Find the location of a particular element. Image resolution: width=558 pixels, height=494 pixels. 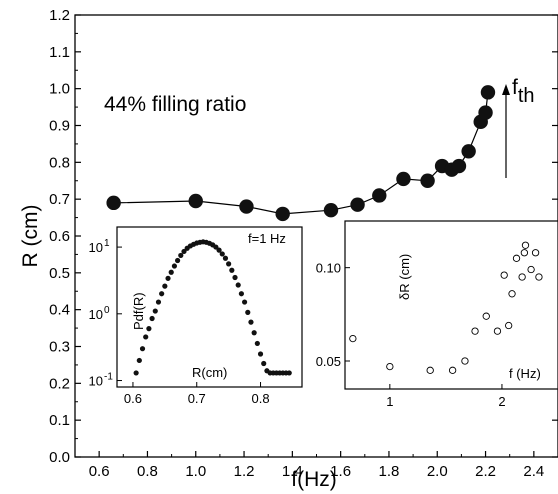

main-y-tick-label: 1.1 is located at coordinates (59, 52).